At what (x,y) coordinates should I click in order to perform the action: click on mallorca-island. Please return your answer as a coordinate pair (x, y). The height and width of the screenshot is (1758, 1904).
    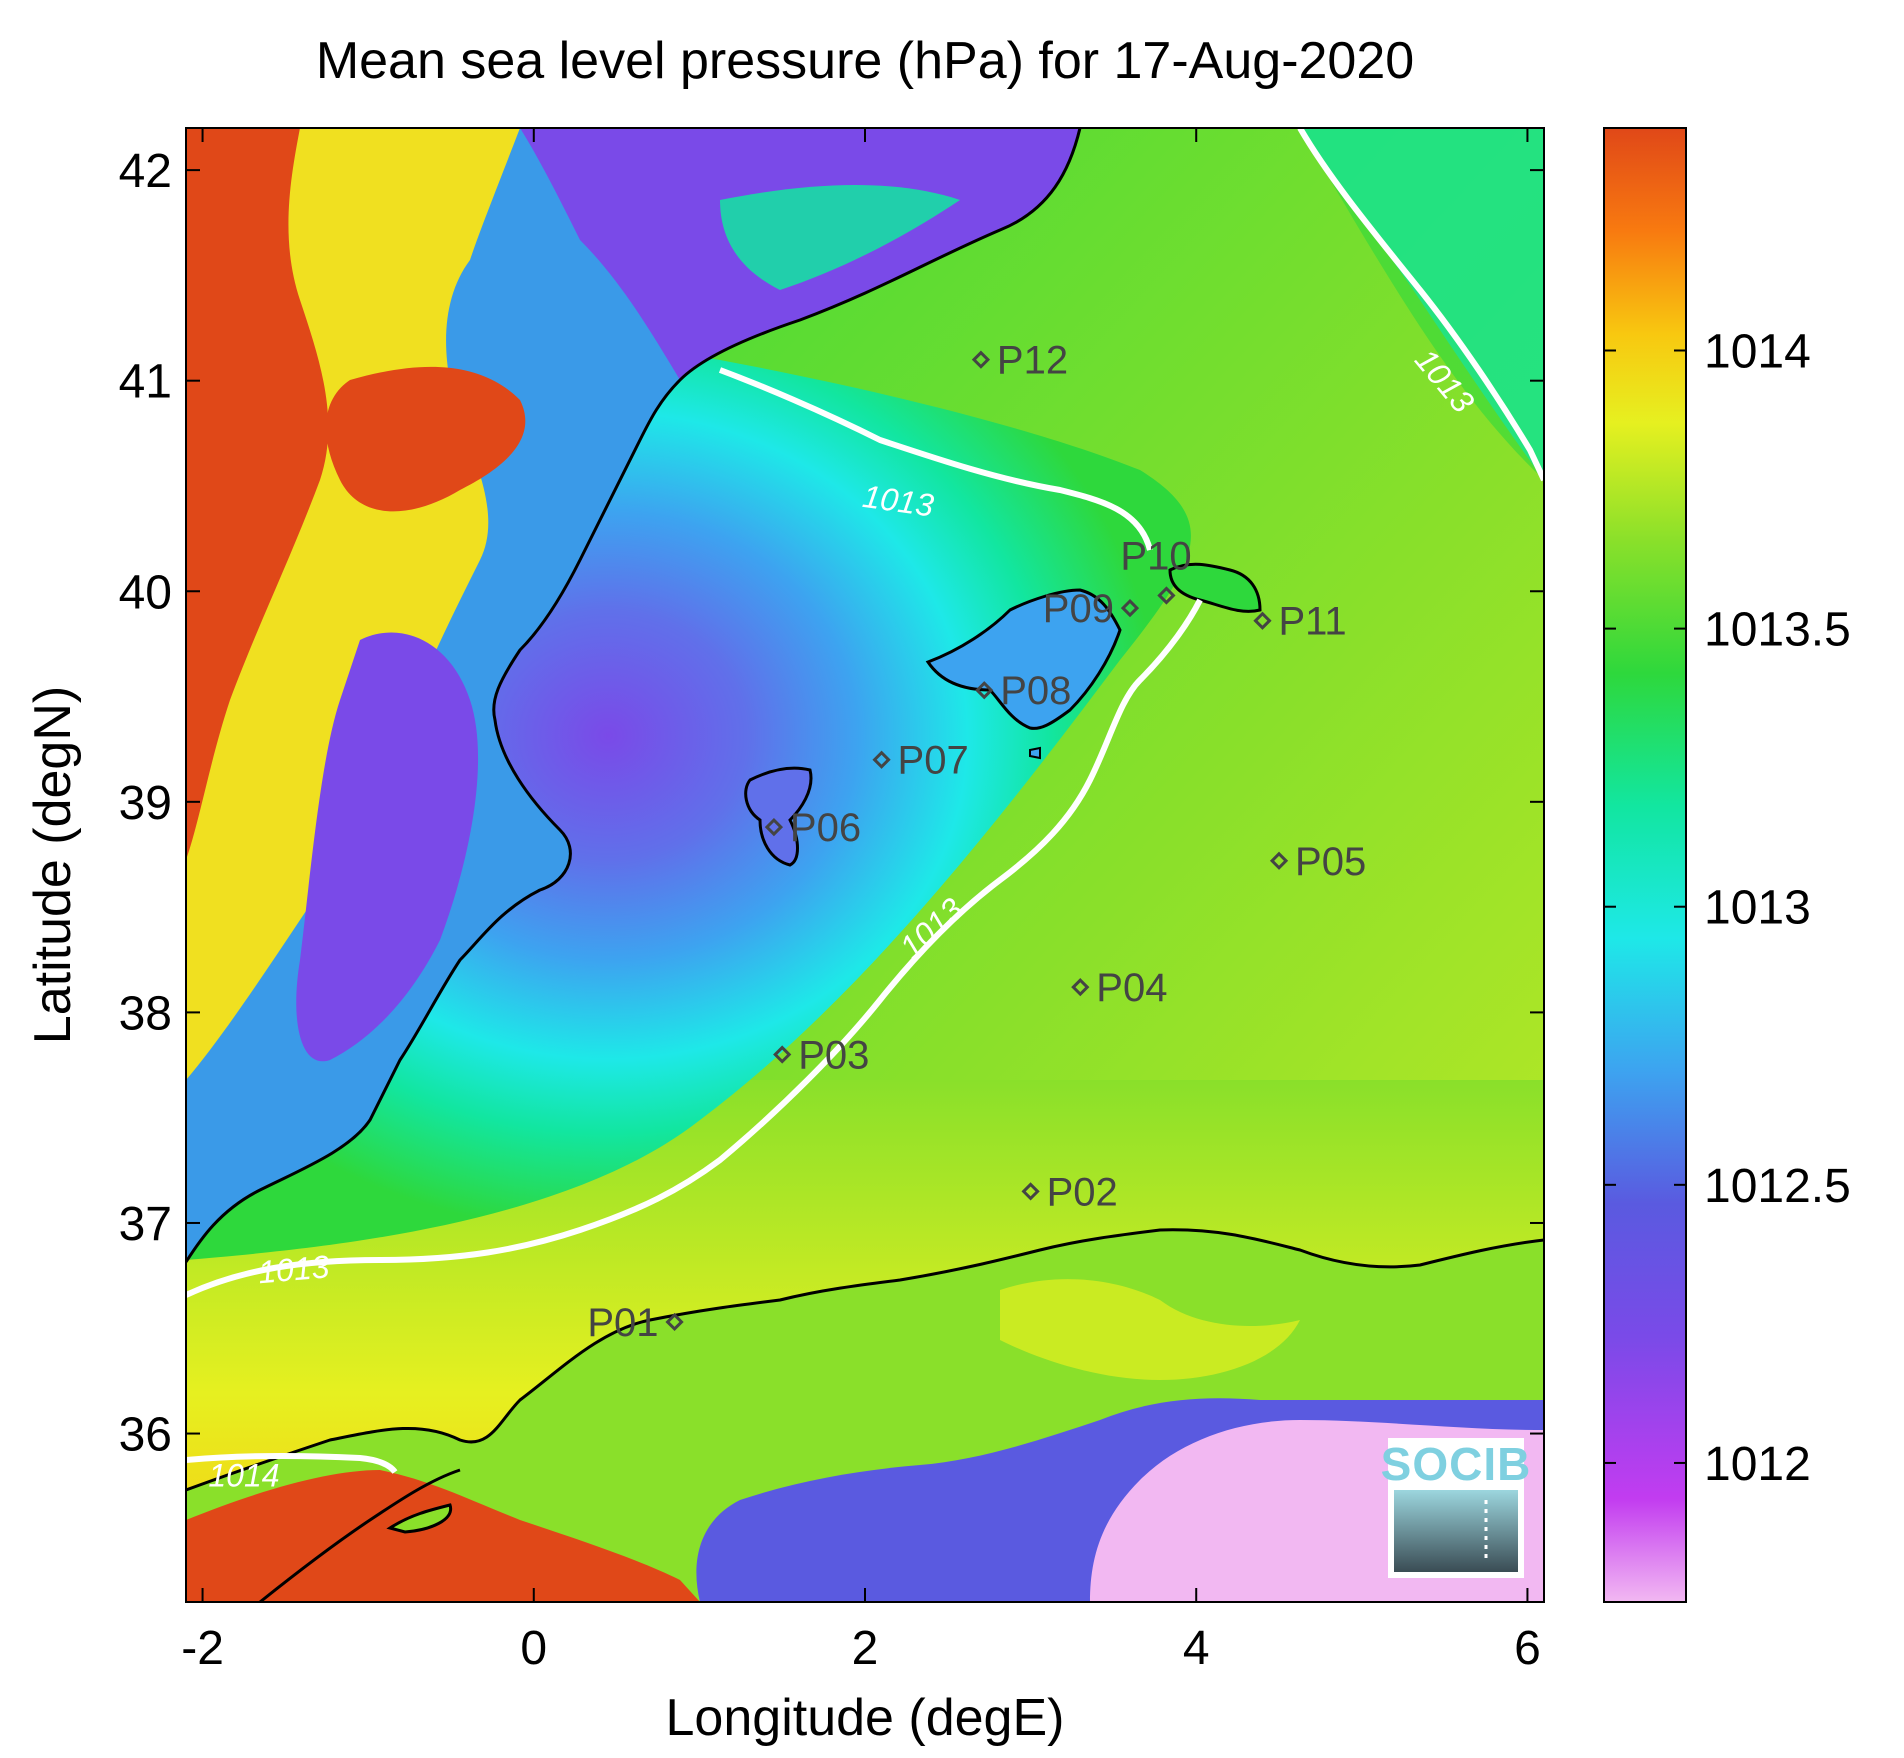
    Looking at the image, I should click on (1023, 659).